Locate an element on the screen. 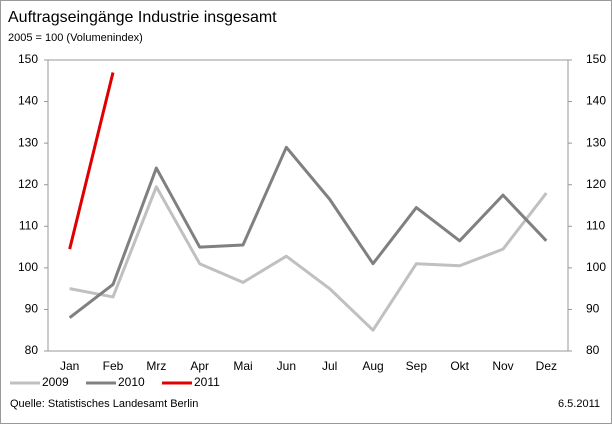 This screenshot has width=612, height=424. y2-tick-label: 110 is located at coordinates (595, 225).